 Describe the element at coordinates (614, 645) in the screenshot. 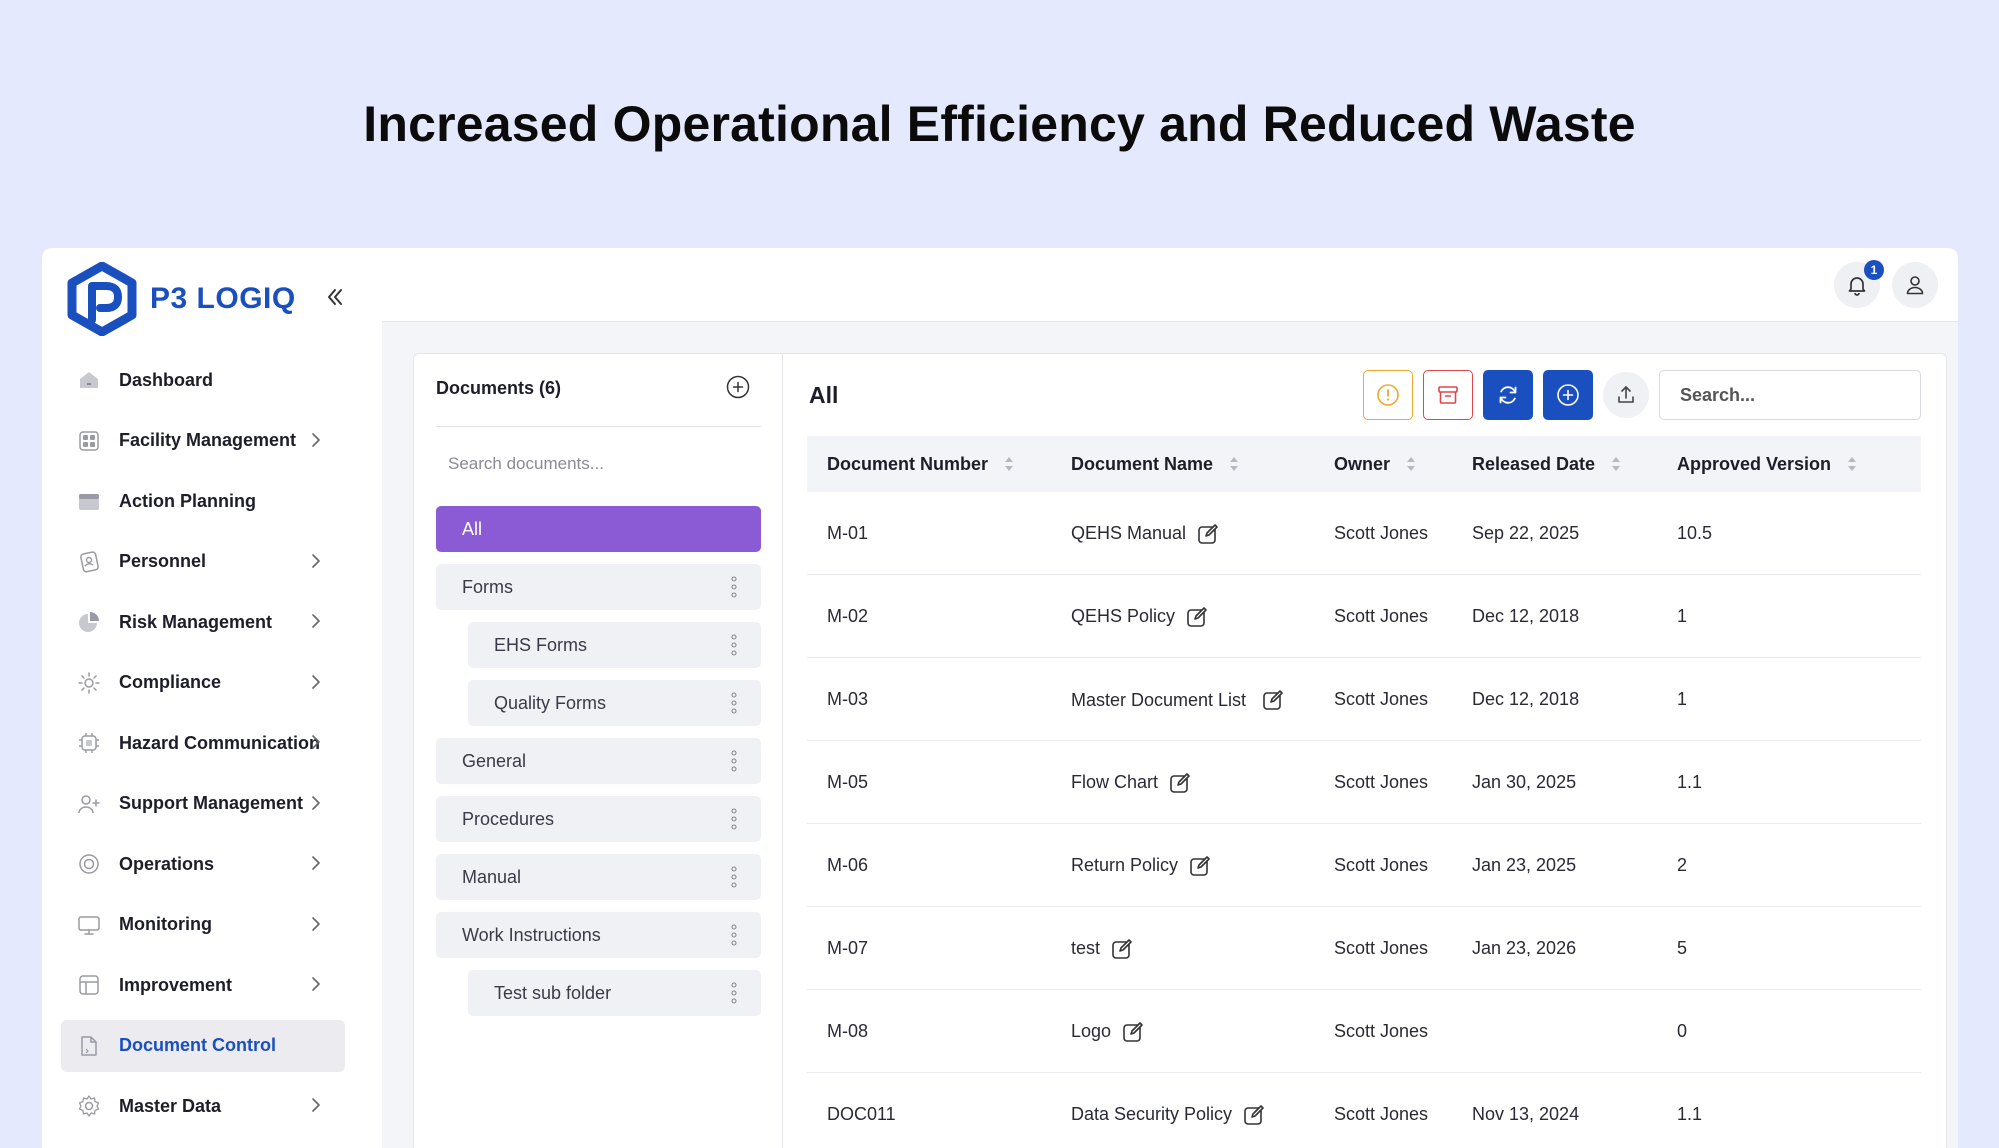

I see `folder-item-ehs-forms: EHS Forms` at that location.